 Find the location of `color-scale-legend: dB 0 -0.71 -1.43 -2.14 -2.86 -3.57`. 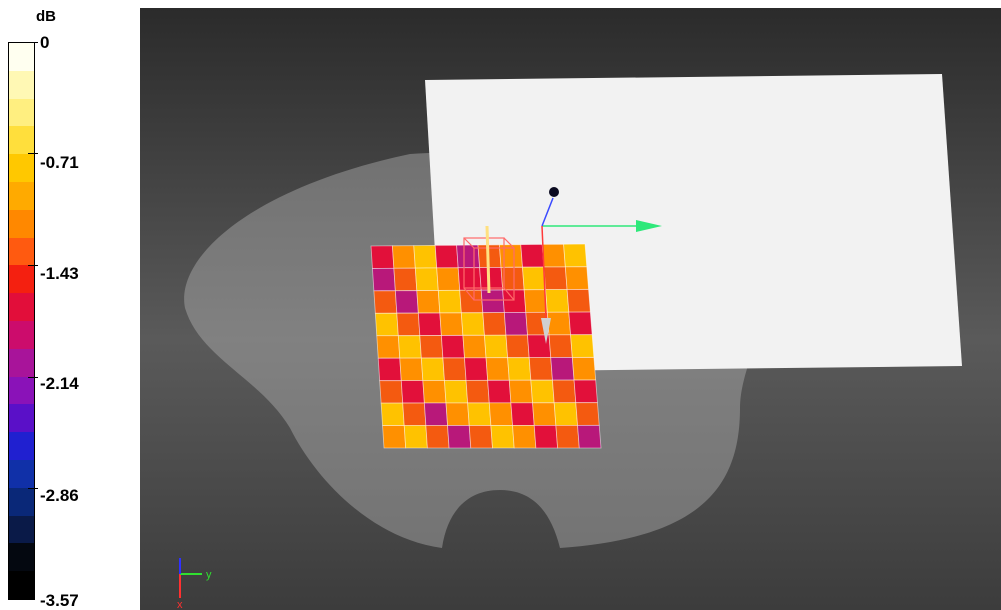

color-scale-legend: dB 0 -0.71 -1.43 -2.14 -2.86 -3.57 is located at coordinates (70, 305).